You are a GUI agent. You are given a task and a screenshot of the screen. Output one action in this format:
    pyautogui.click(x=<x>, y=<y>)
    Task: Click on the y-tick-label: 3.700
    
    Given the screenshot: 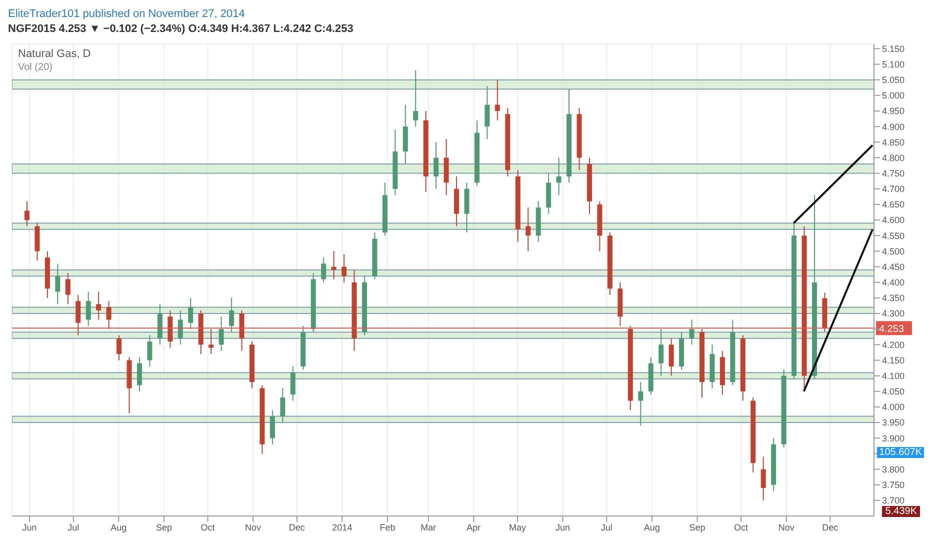 What is the action you would take?
    pyautogui.click(x=893, y=501)
    